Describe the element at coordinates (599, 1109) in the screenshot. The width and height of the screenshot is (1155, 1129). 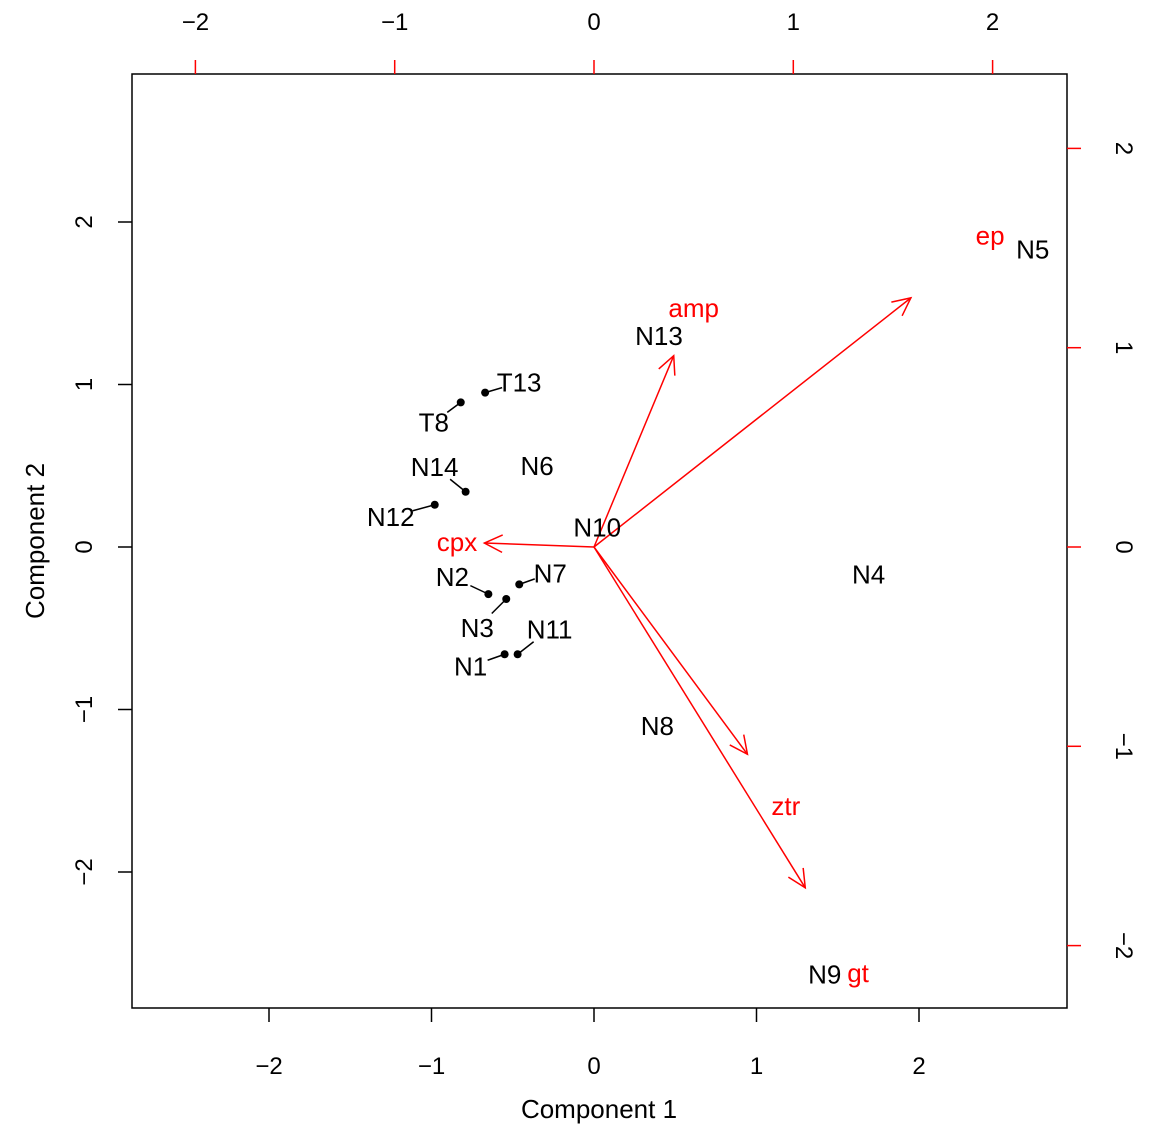
I see `x-axis-label: Component 1` at that location.